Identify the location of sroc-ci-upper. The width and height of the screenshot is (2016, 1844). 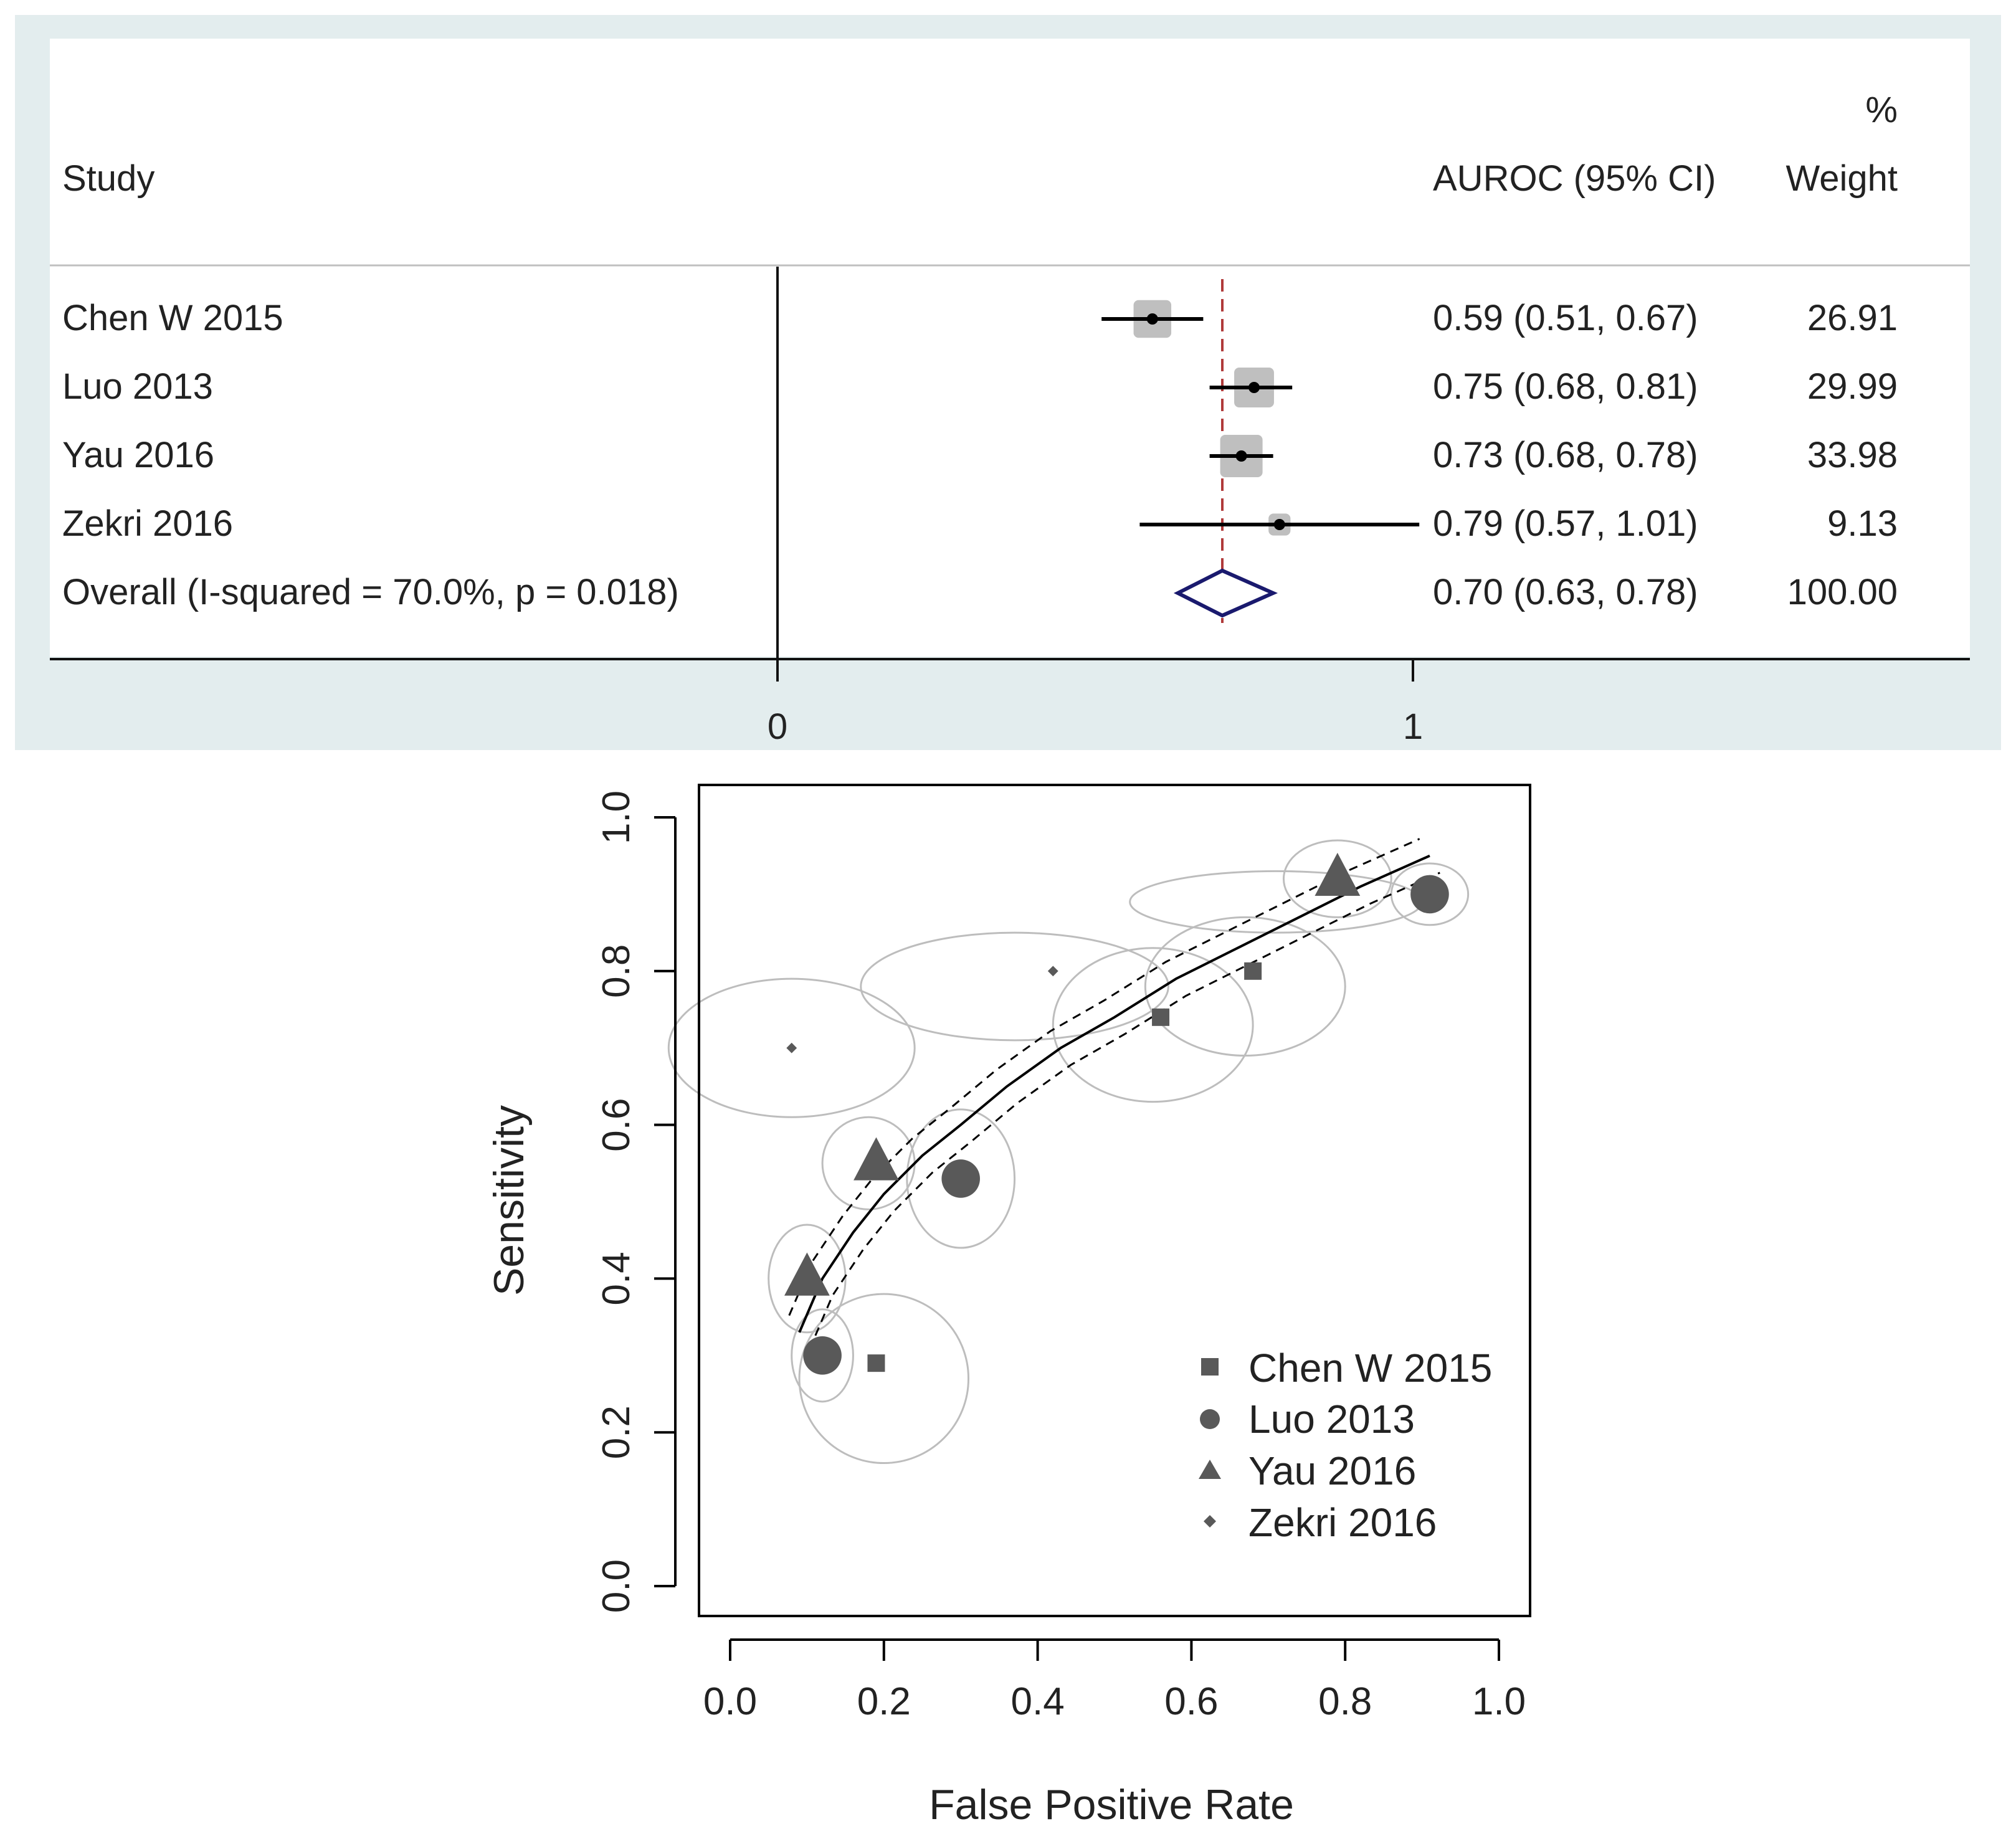
(1104, 1077).